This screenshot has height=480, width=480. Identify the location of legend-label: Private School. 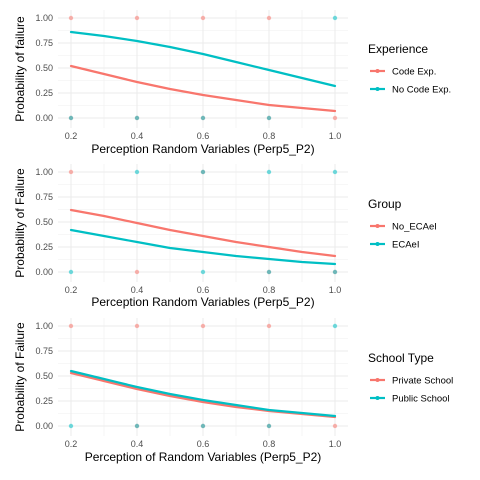
(422, 381).